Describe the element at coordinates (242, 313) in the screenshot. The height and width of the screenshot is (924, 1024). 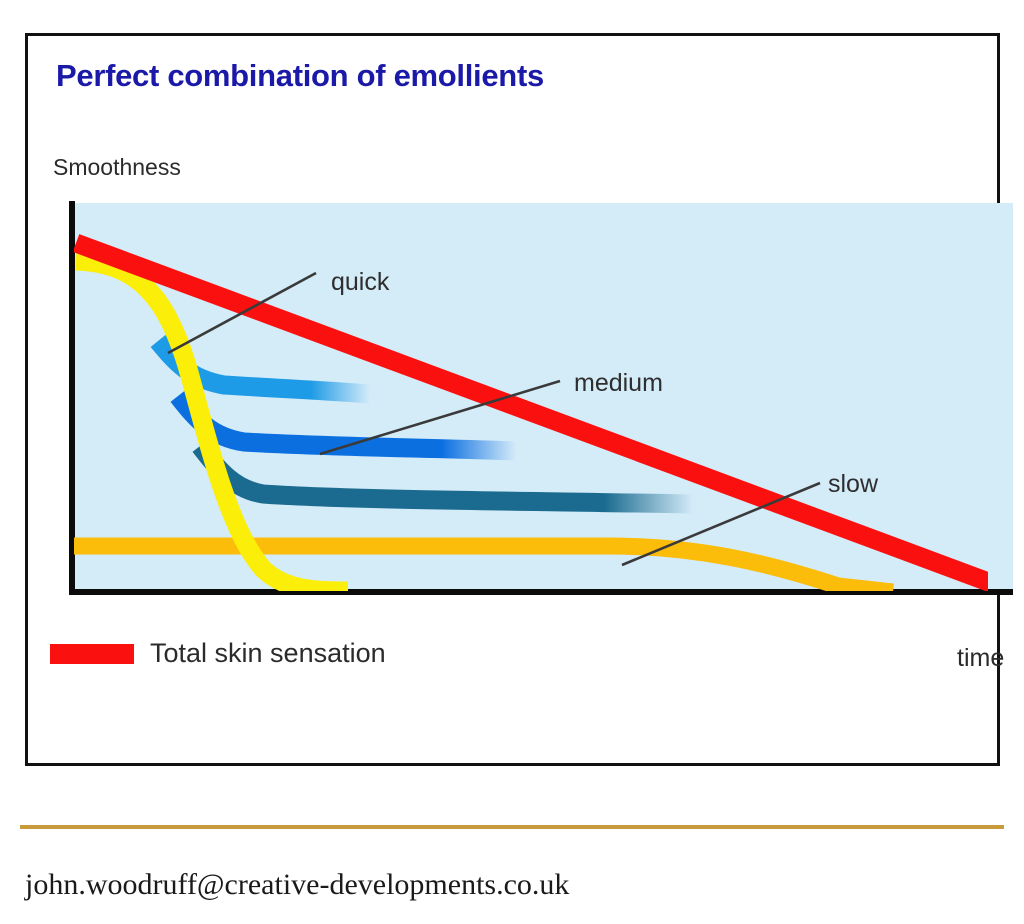
I see `leader-line-quick` at that location.